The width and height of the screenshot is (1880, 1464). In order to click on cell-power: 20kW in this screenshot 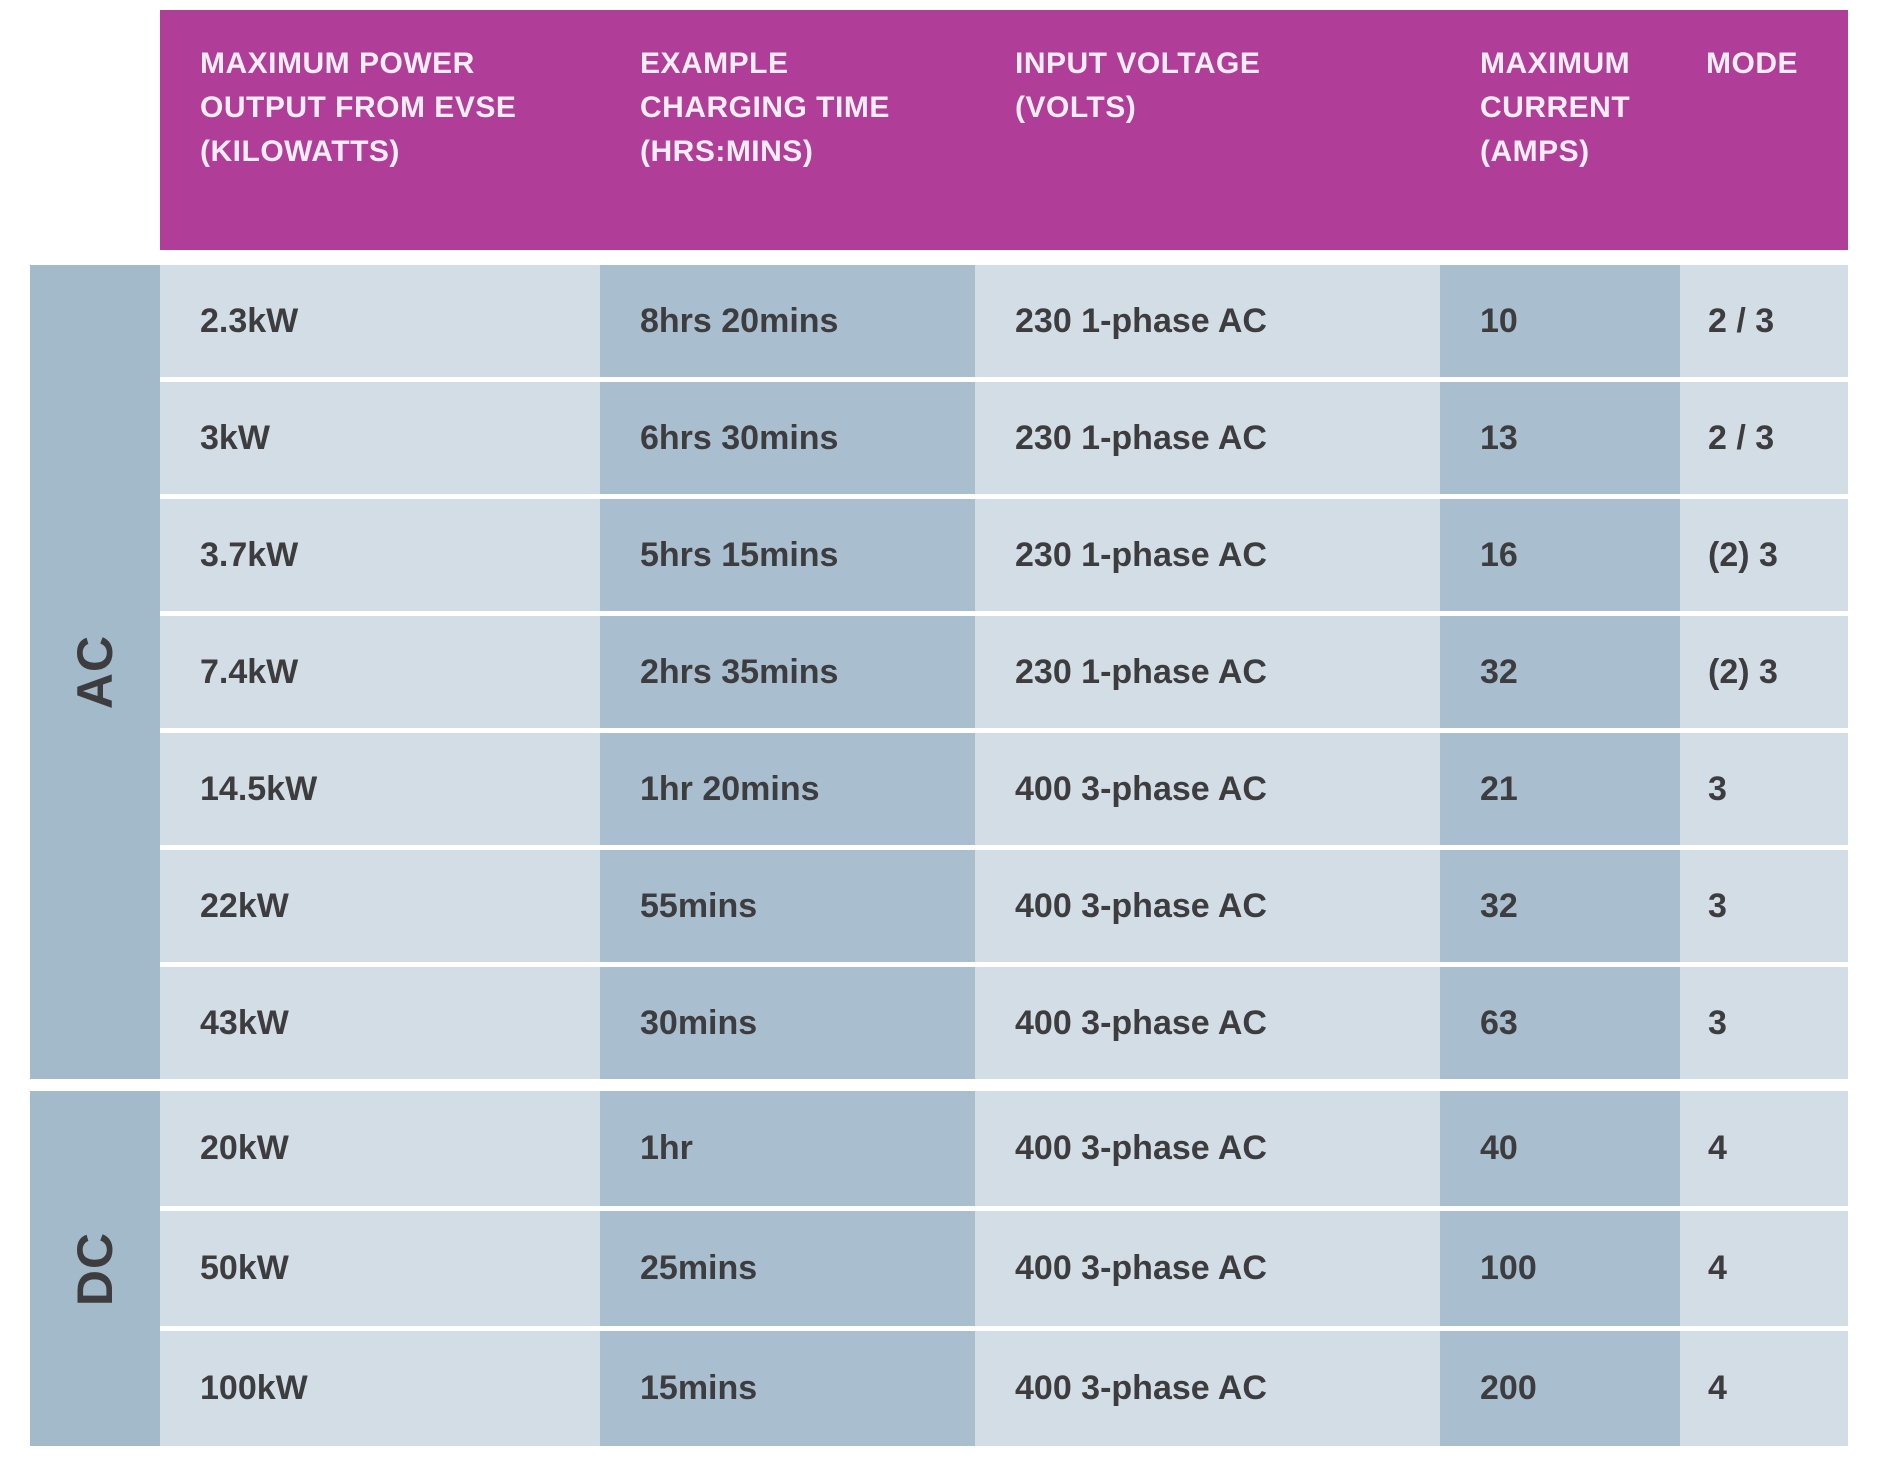, I will do `click(380, 1148)`.